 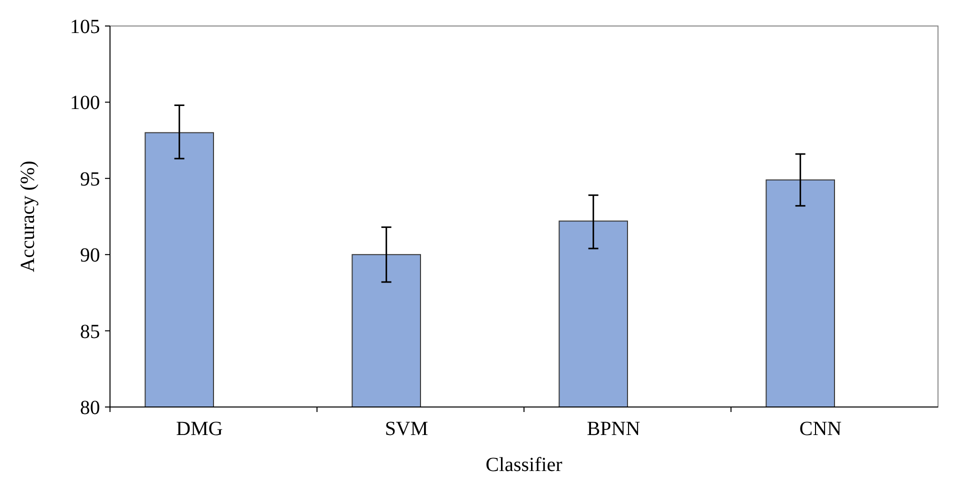 What do you see at coordinates (199, 429) in the screenshot?
I see `x-tick-label: DMG` at bounding box center [199, 429].